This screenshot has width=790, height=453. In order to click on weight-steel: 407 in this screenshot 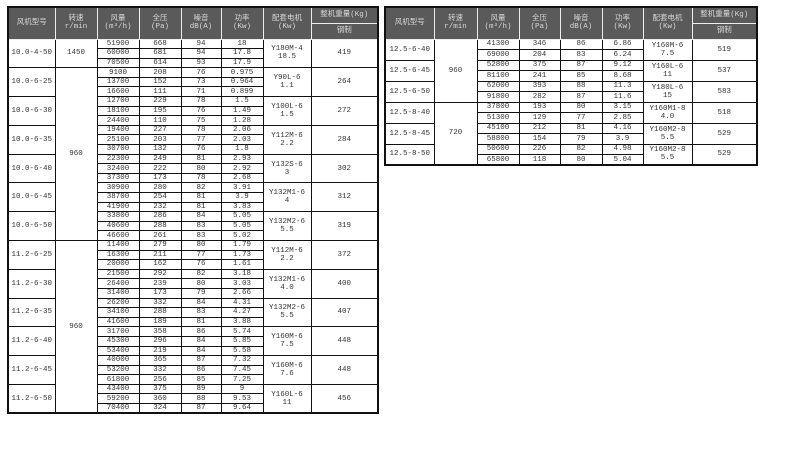, I will do `click(344, 312)`.